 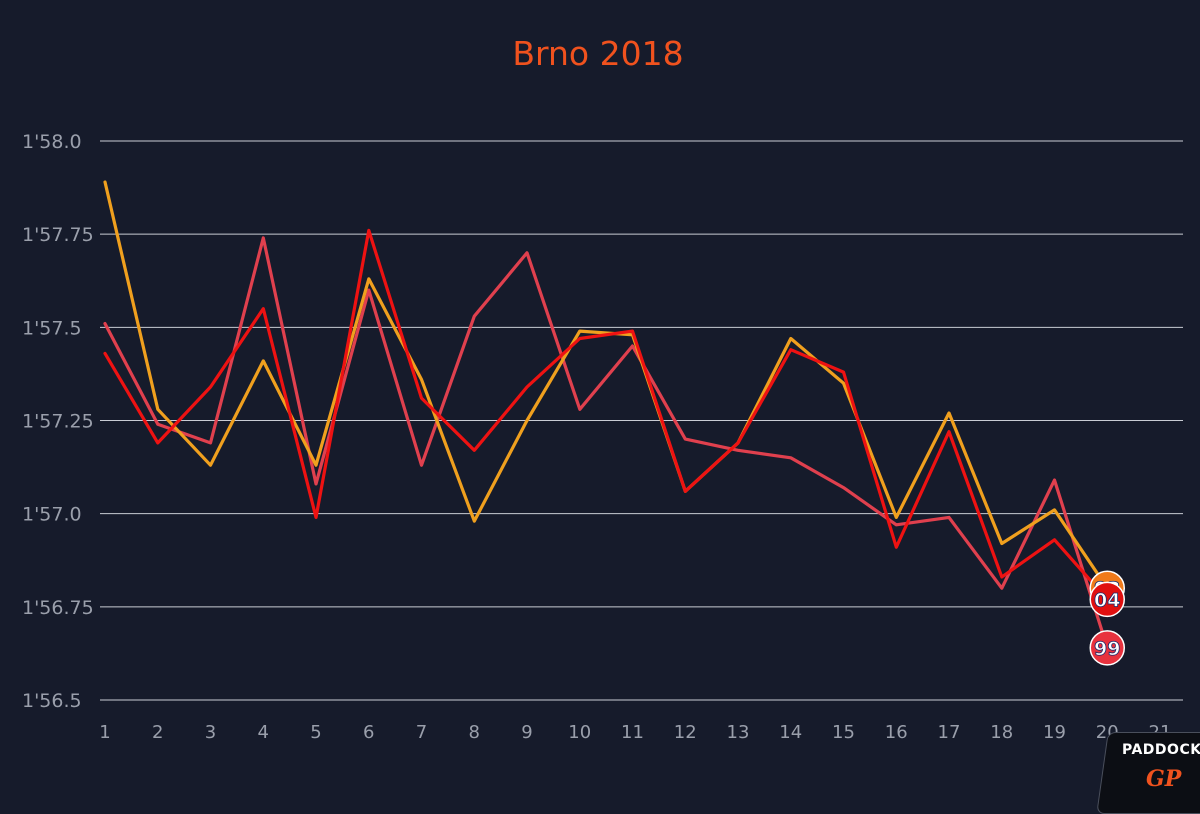 I want to click on x-tick-label: 2, so click(x=157, y=732).